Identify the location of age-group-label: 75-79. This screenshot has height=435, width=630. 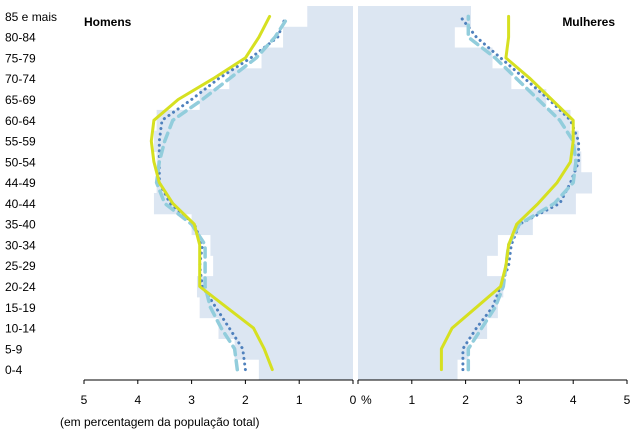
(20, 58).